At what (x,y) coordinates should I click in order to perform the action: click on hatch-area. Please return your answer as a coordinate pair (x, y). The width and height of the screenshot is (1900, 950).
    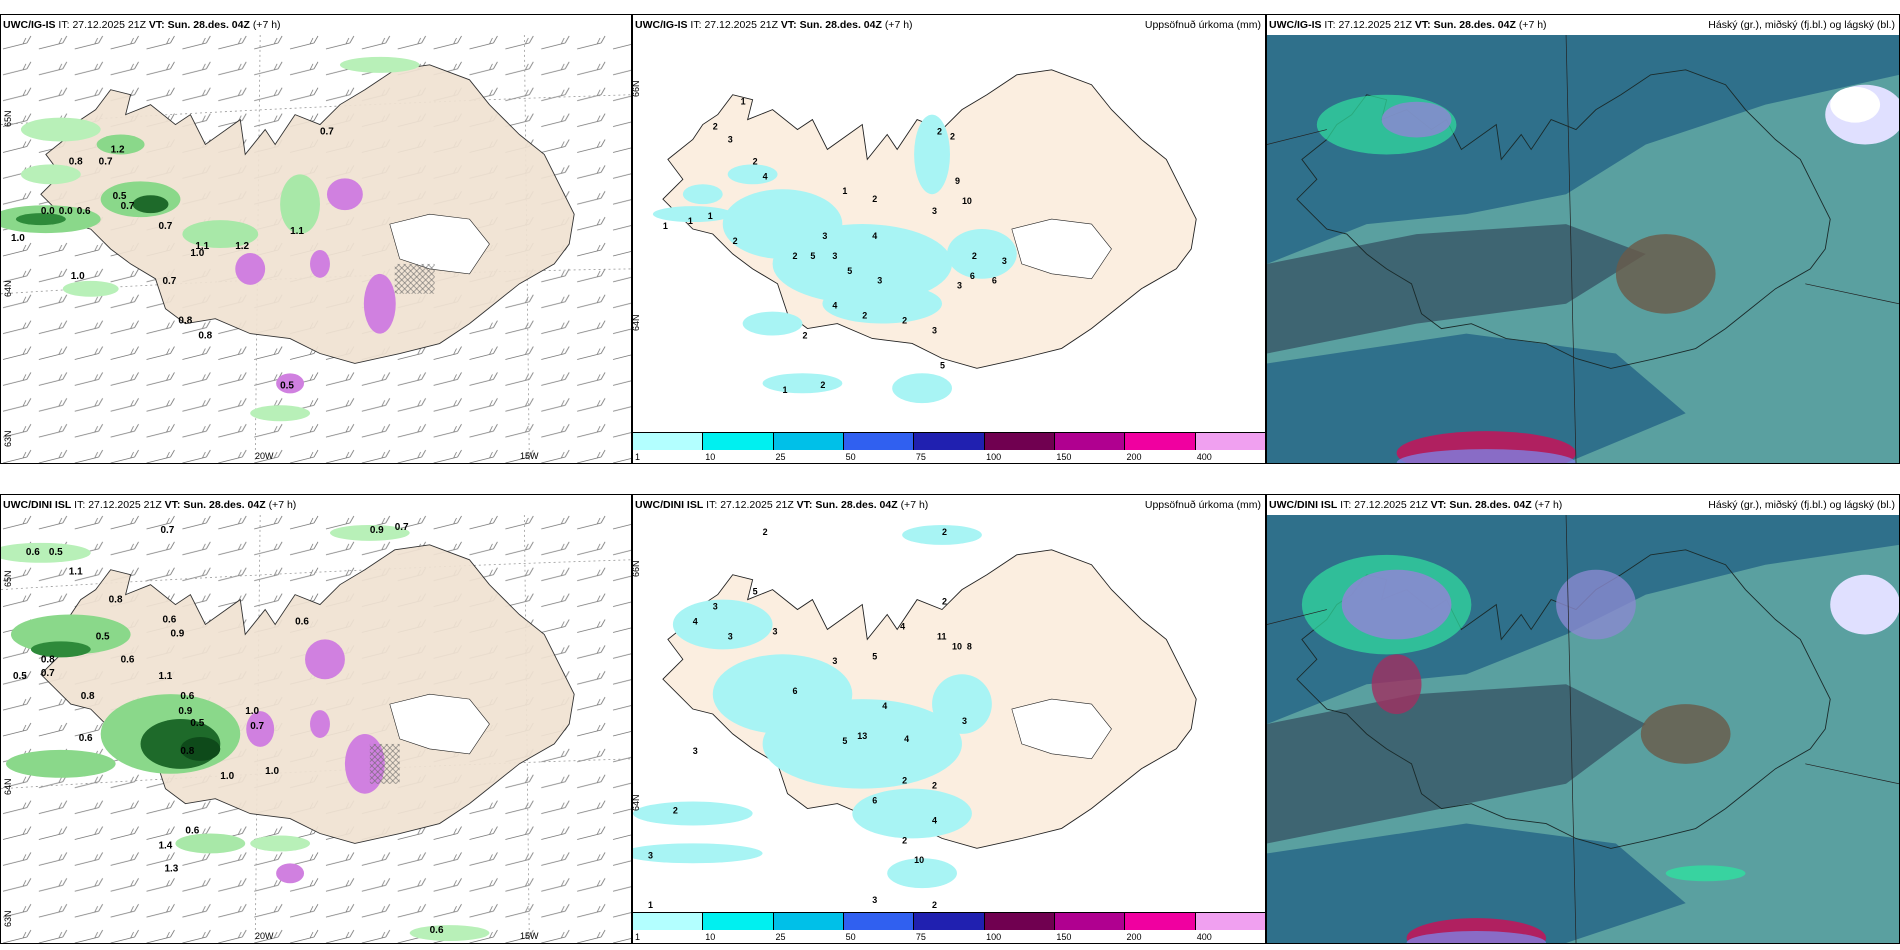
    Looking at the image, I should click on (414, 278).